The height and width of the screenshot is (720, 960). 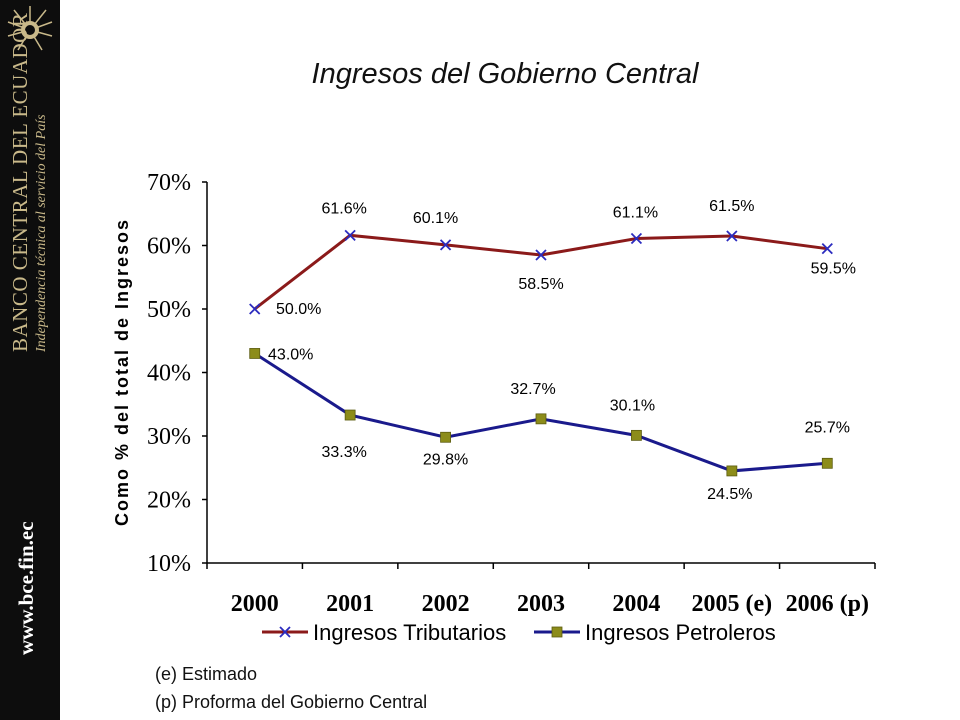 What do you see at coordinates (169, 310) in the screenshot?
I see `y-tick-label: 50%` at bounding box center [169, 310].